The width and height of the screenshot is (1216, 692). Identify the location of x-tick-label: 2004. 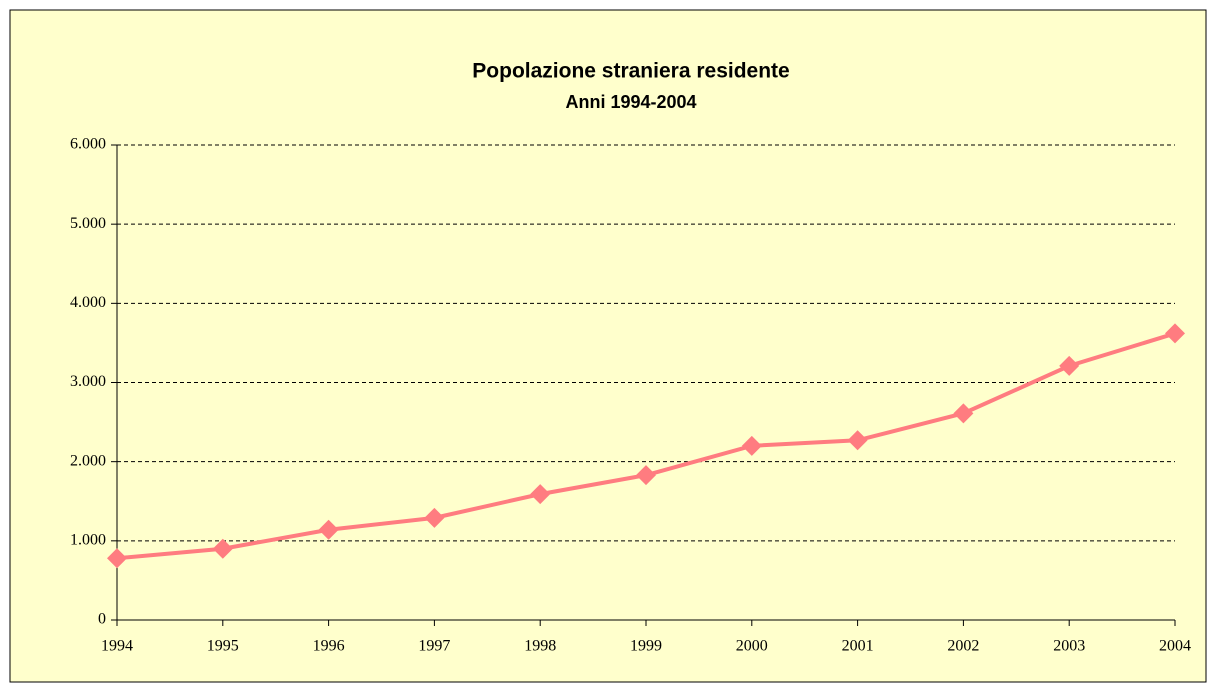
(1175, 646).